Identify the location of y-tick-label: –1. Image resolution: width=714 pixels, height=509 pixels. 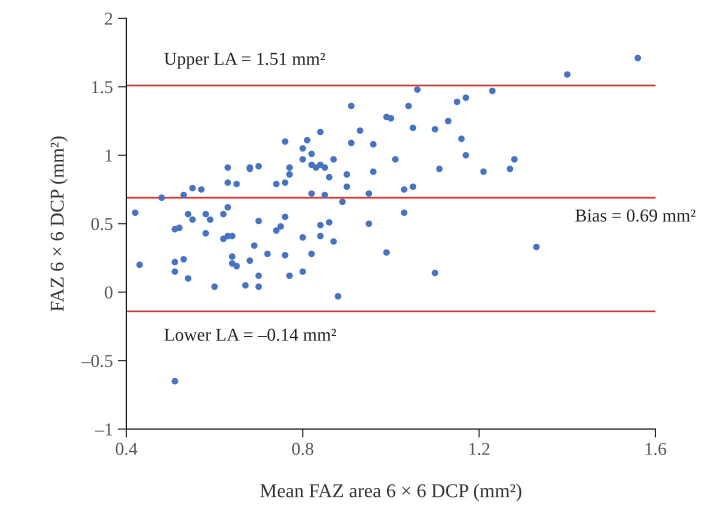
(103, 429).